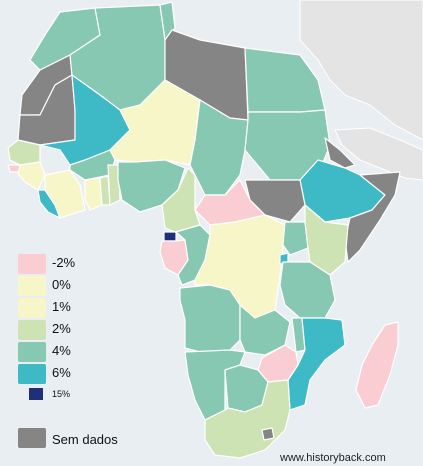 This screenshot has width=423, height=466. Describe the element at coordinates (361, 70) in the screenshot. I see `other-land-europe` at that location.